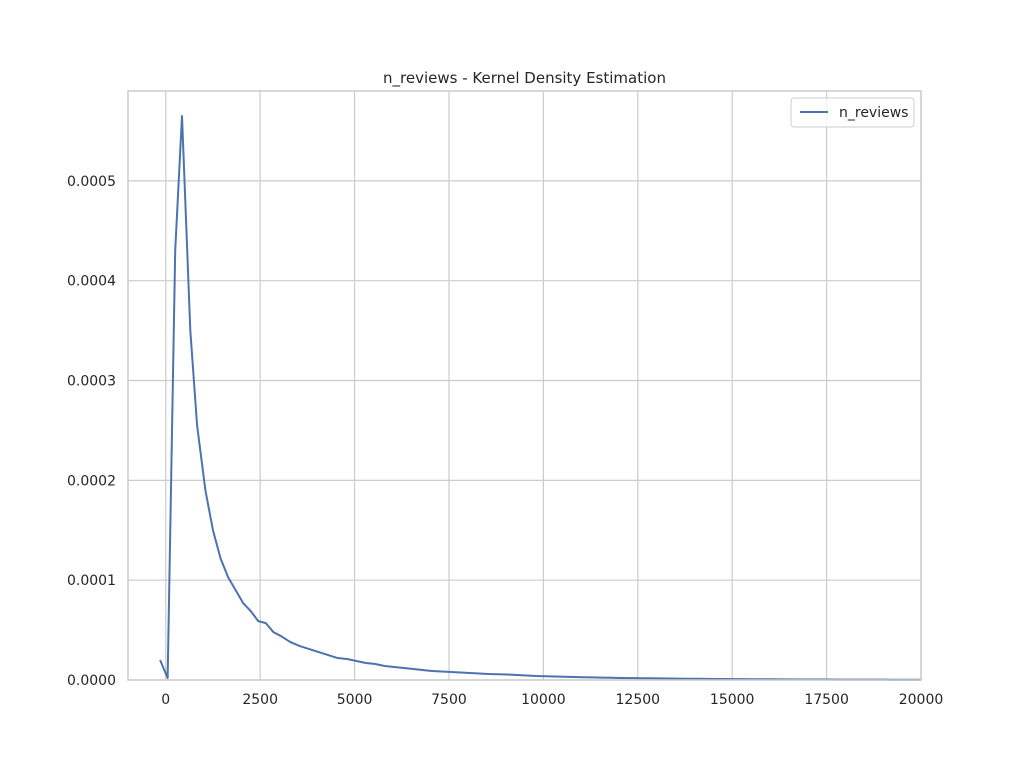 The height and width of the screenshot is (764, 1024). I want to click on x-tick-label: 2500, so click(260, 700).